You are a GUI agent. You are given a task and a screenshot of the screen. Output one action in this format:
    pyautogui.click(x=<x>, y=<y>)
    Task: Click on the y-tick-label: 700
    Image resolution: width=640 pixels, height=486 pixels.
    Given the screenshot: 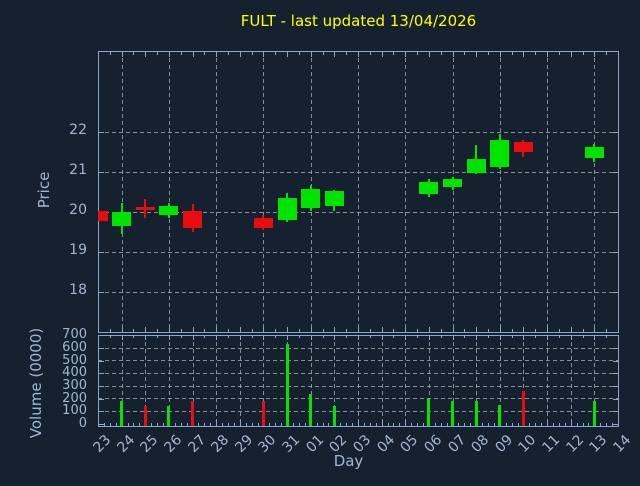 What is the action you would take?
    pyautogui.click(x=74, y=335)
    